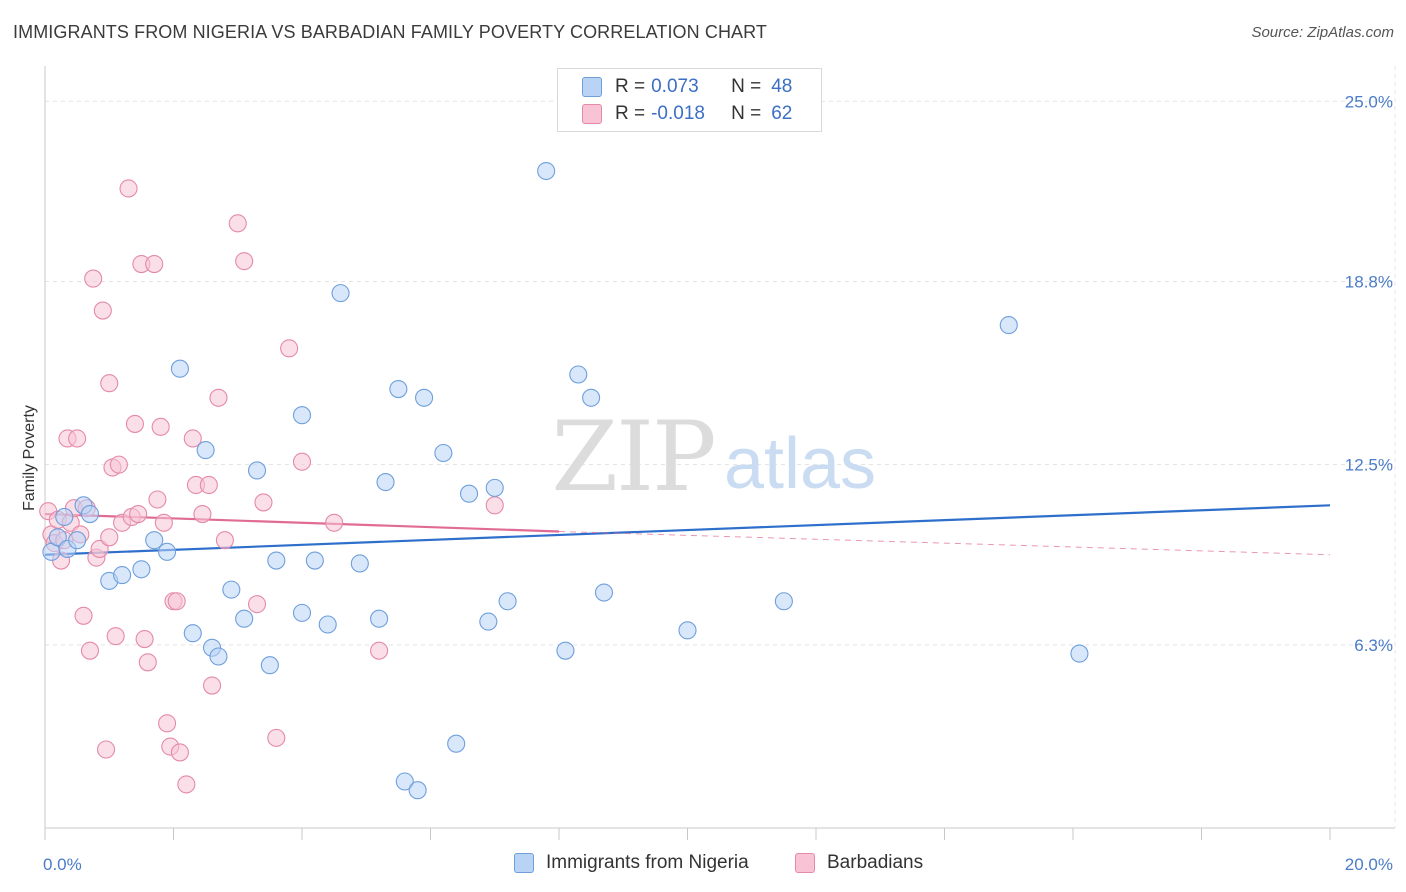 The height and width of the screenshot is (892, 1406). I want to click on n-label: N =, so click(746, 86).